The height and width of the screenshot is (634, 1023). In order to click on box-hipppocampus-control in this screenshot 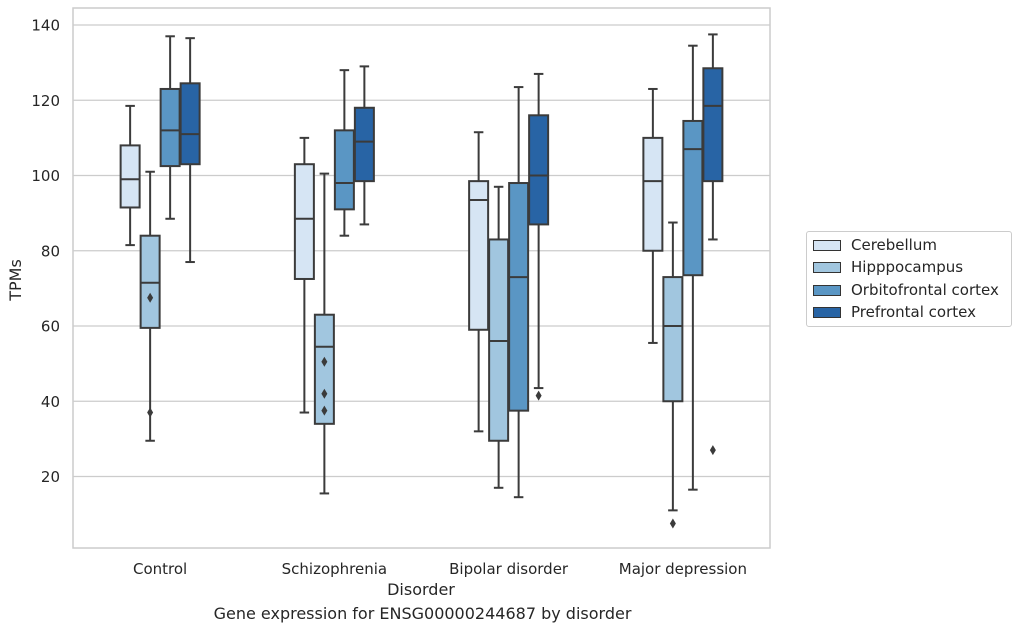, I will do `click(150, 306)`.